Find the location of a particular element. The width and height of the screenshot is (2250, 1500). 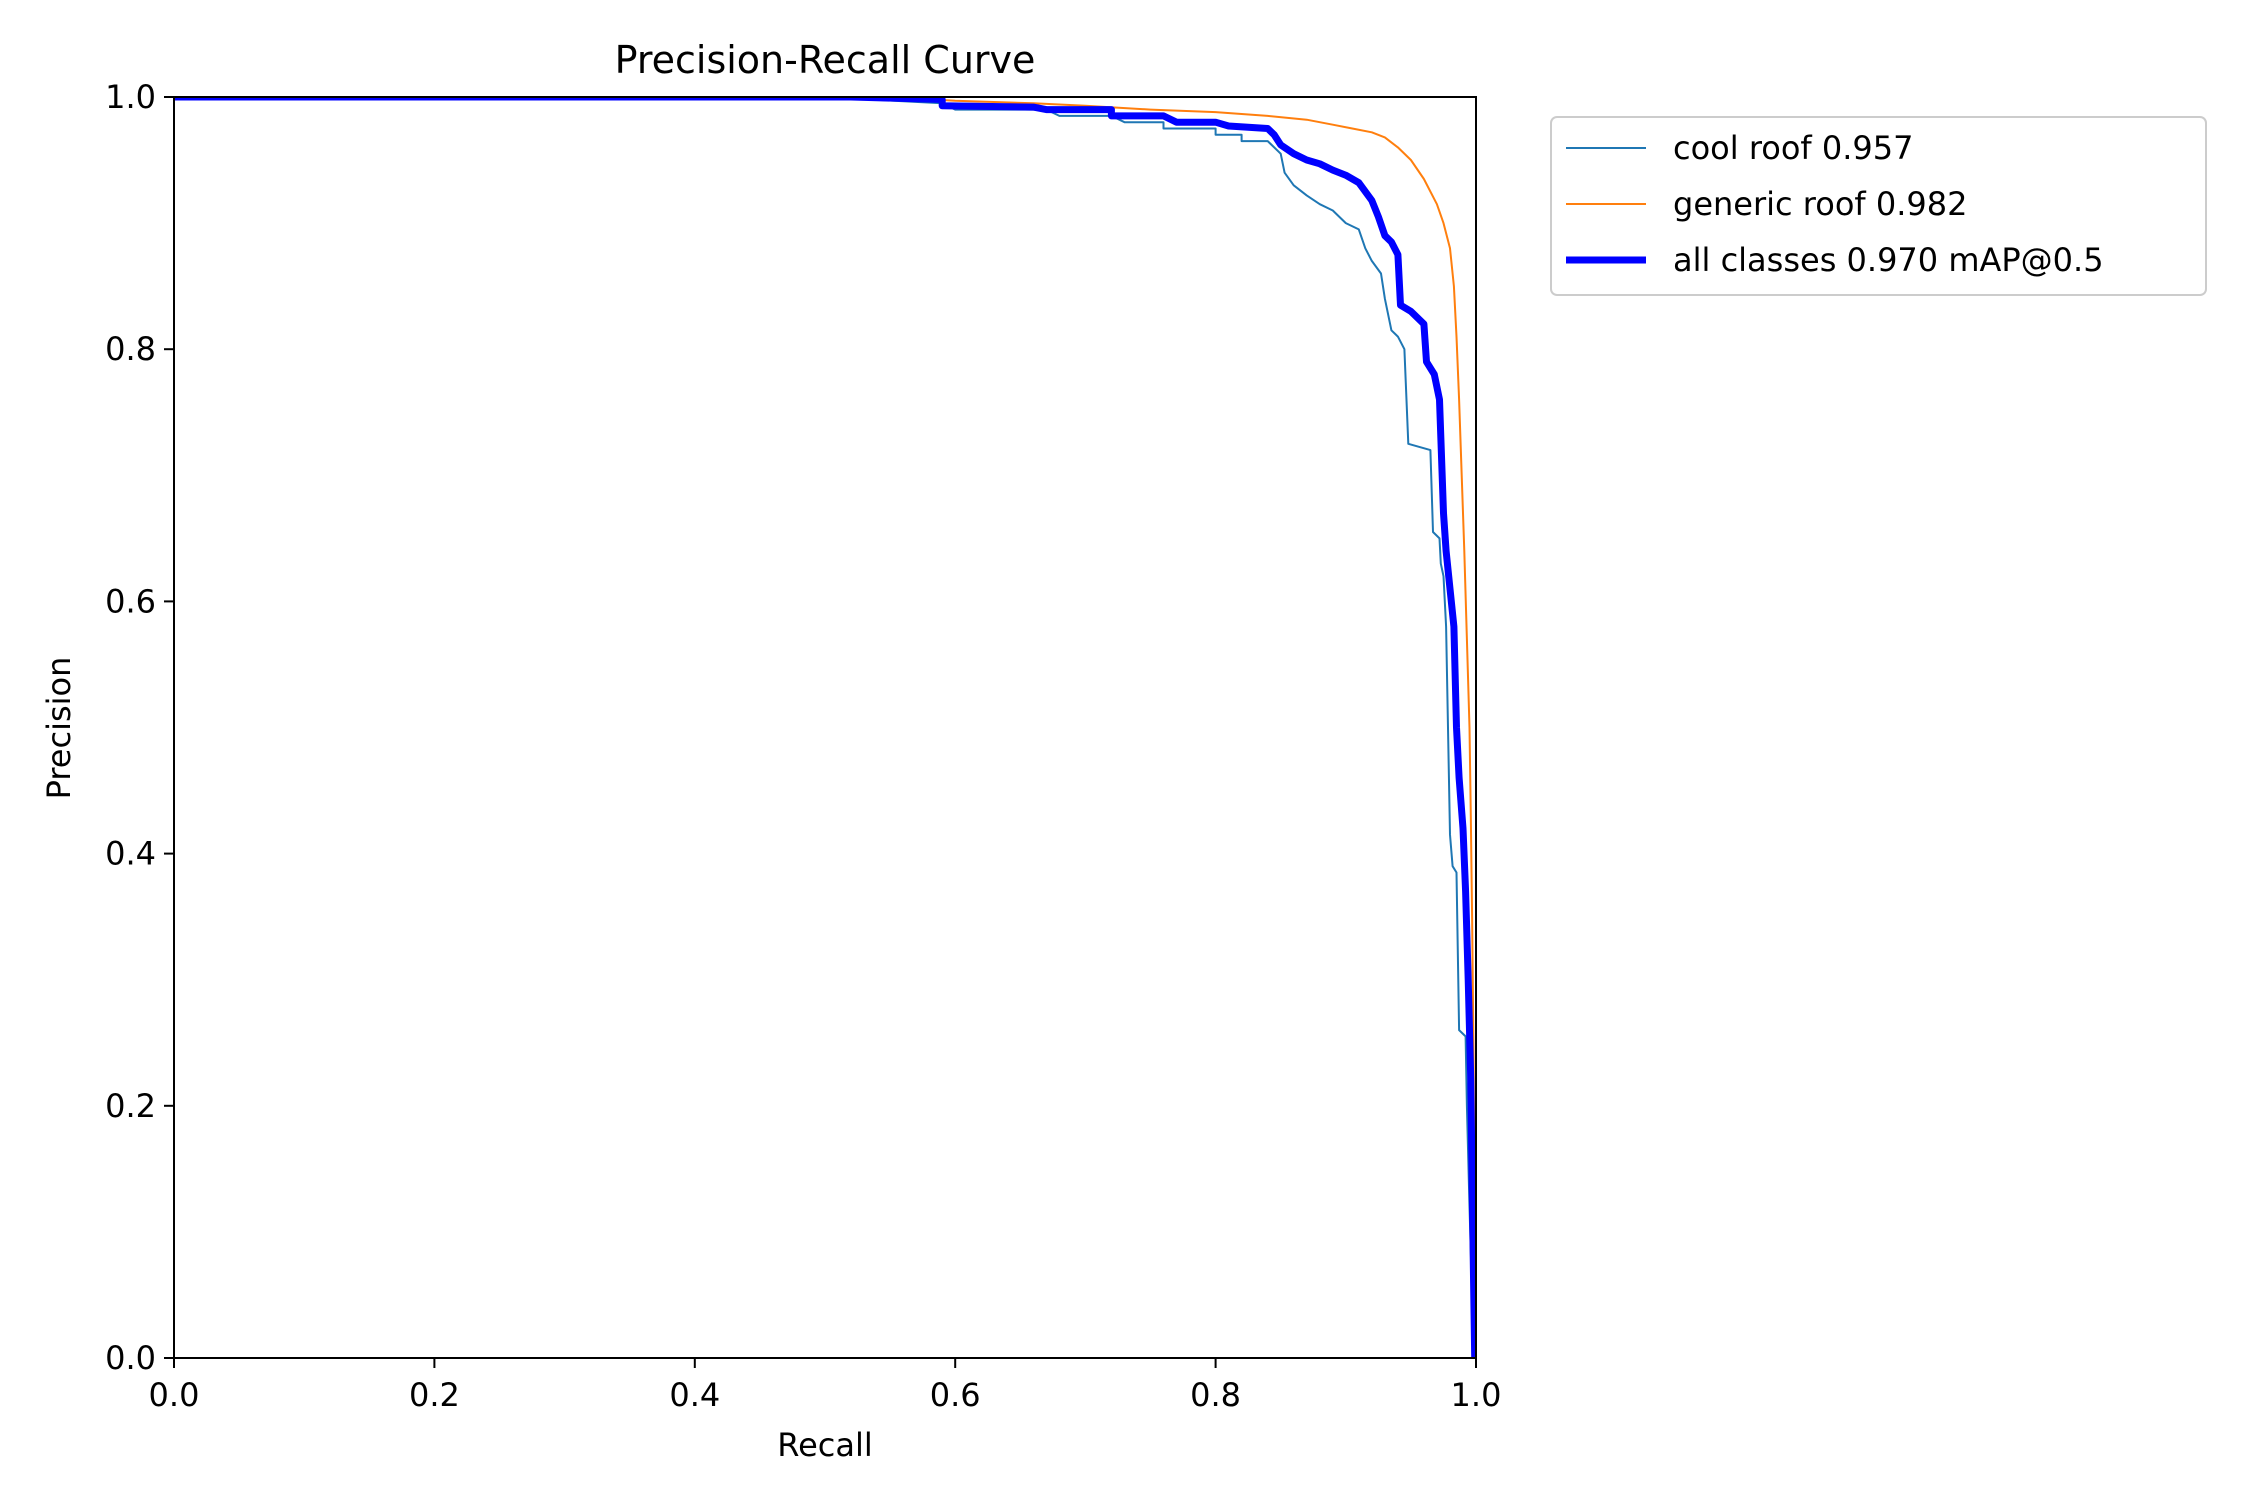

y-tick-label: 0.2 is located at coordinates (130, 1106).